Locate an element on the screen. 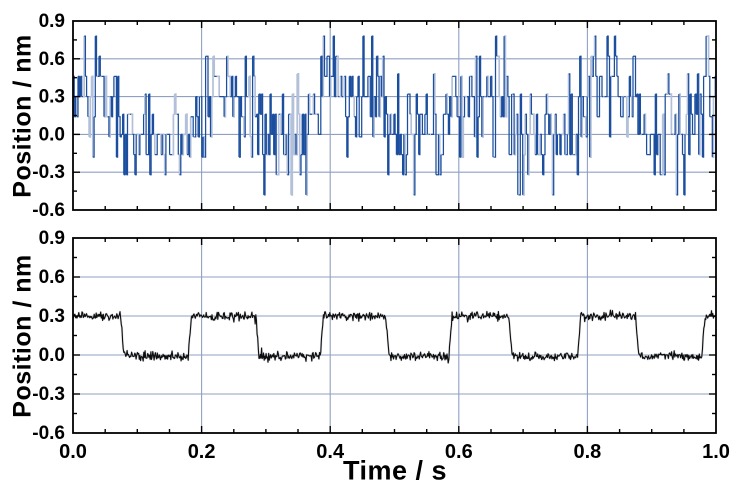  x-tick-label: 0.4 is located at coordinates (330, 452).